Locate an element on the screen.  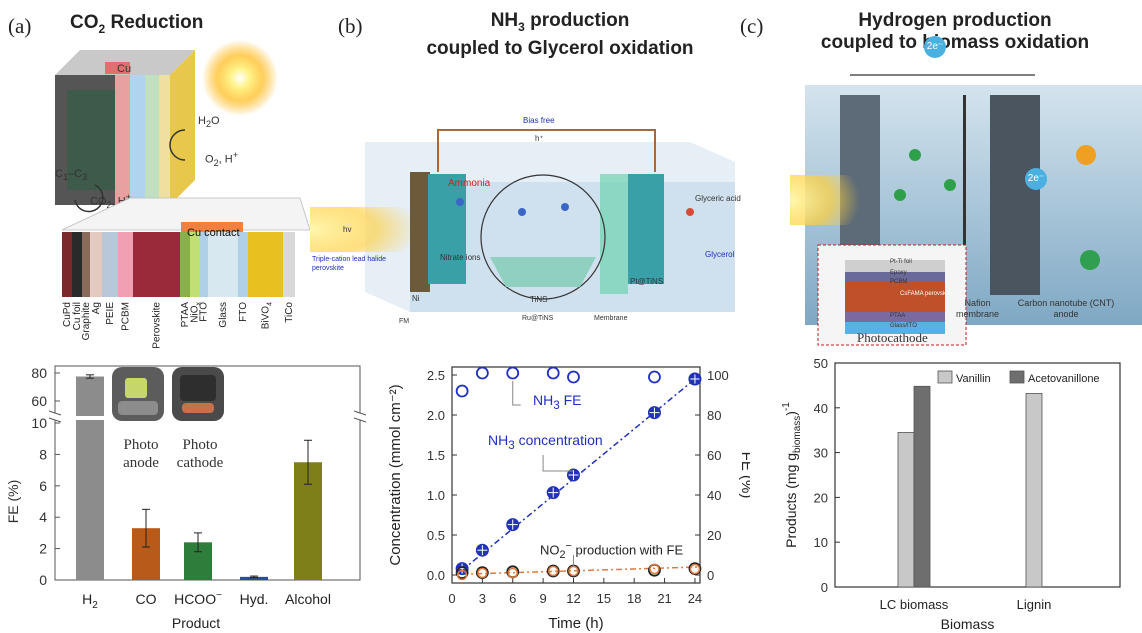
layer-label-2: Graphite is located at coordinates (86, 321).